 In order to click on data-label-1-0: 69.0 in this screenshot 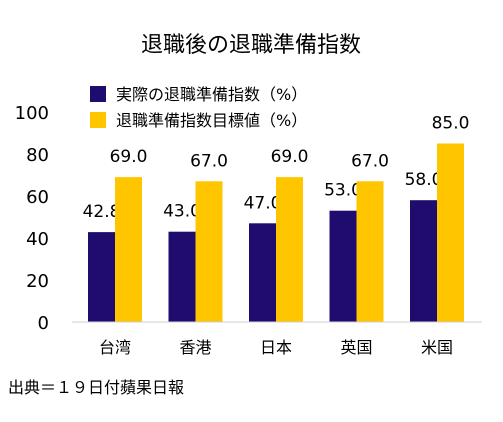, I will do `click(129, 157)`.